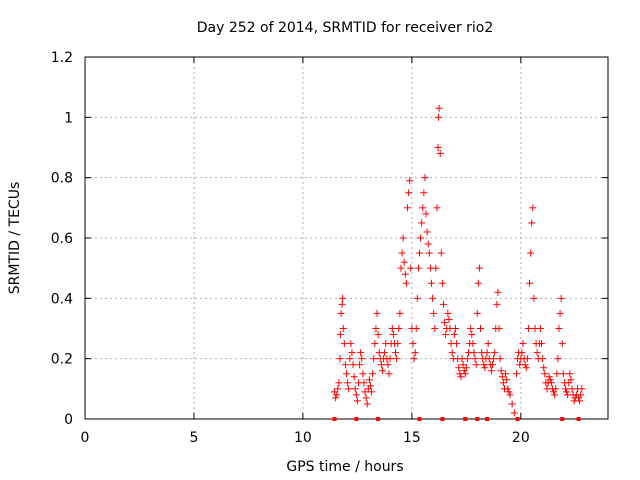 Image resolution: width=640 pixels, height=480 pixels. Describe the element at coordinates (85, 438) in the screenshot. I see `x-tick-label: 0` at that location.